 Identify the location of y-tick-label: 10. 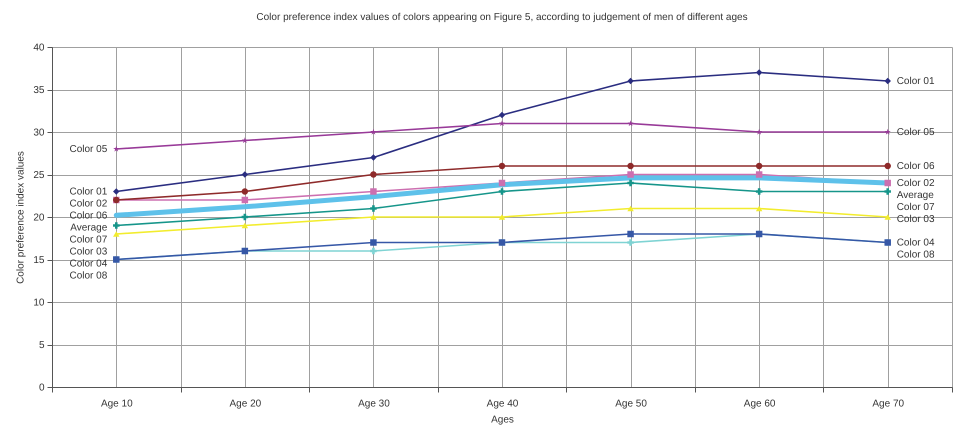
(39, 303).